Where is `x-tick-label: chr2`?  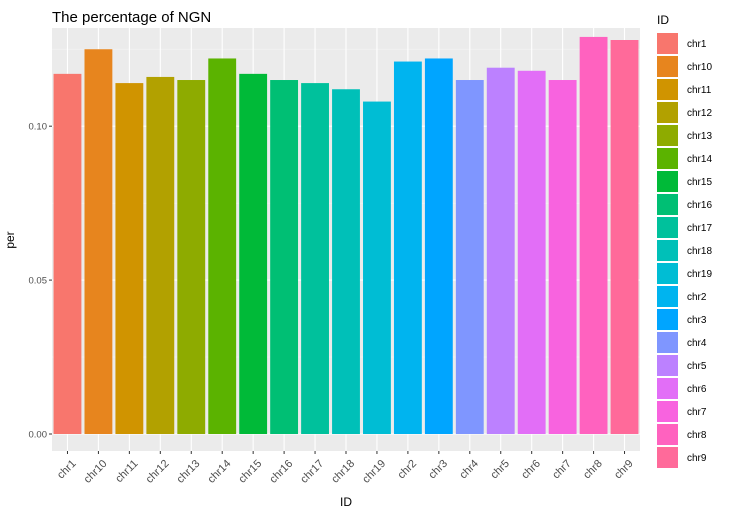 x-tick-label: chr2 is located at coordinates (407, 470).